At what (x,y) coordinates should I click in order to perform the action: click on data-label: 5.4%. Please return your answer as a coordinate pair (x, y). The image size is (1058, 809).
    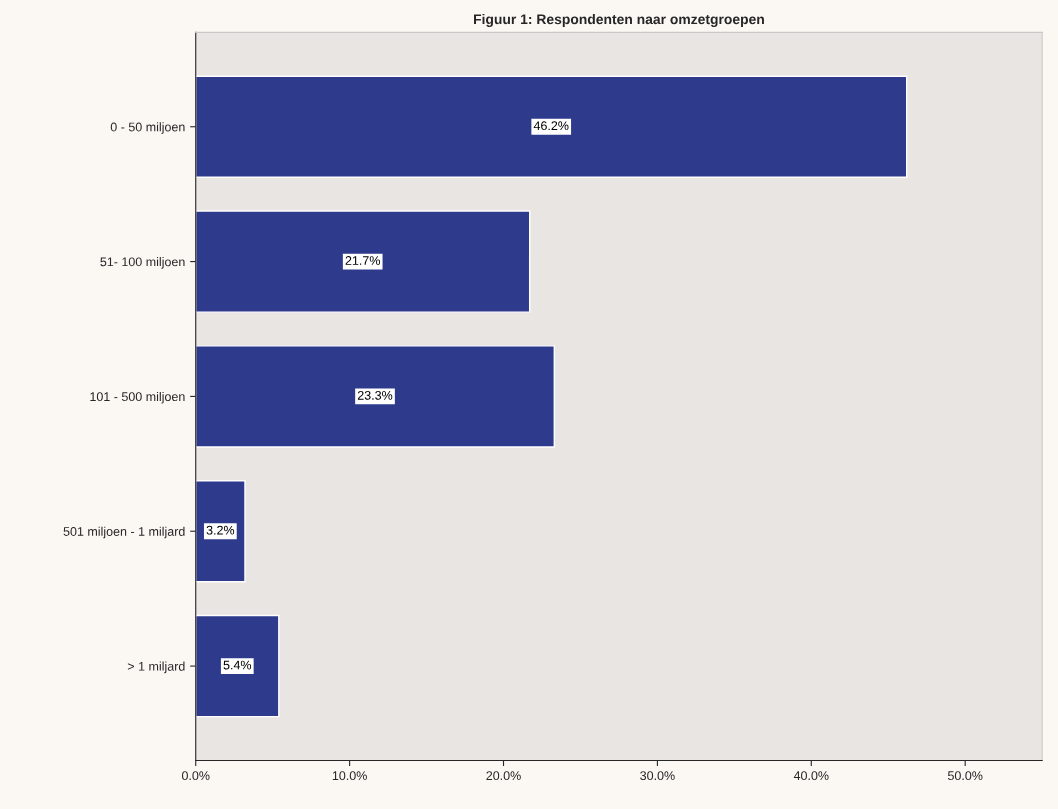
    Looking at the image, I should click on (237, 665).